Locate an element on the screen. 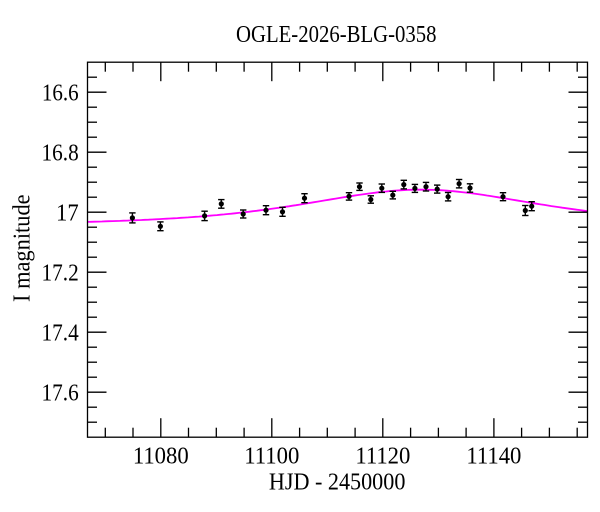 This screenshot has width=600, height=512. svg-text: 17.2 is located at coordinates (60, 273).